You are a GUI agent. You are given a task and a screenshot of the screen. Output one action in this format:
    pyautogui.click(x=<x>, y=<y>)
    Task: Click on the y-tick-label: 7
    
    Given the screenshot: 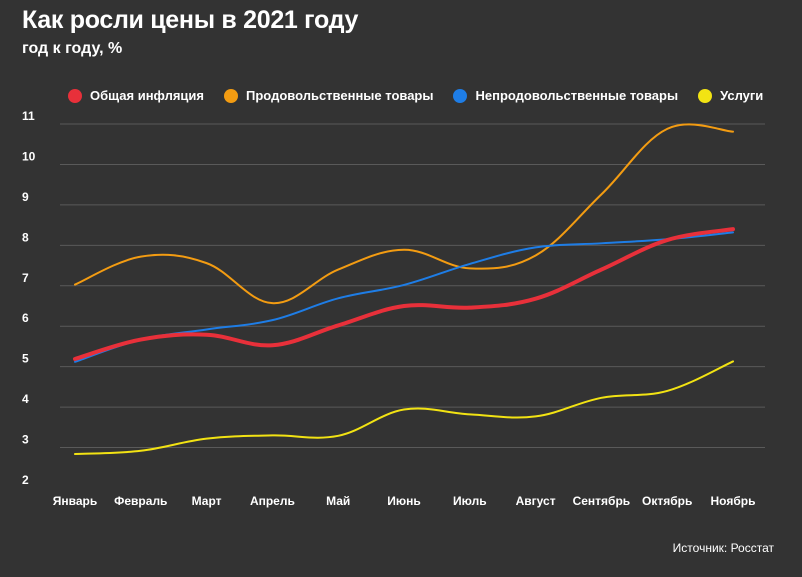 What is the action you would take?
    pyautogui.click(x=25, y=278)
    